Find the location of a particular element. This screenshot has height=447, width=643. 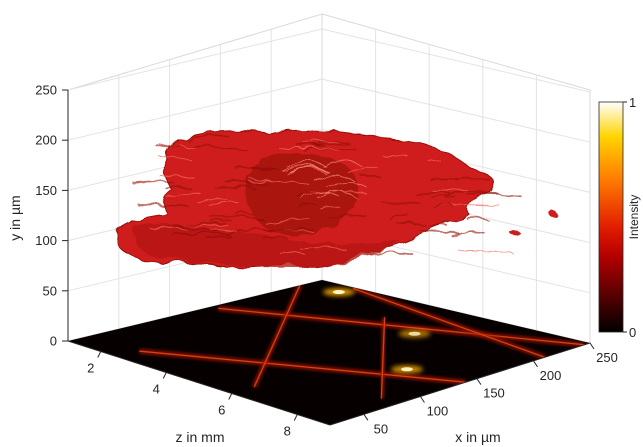

y-tick-label: 0 is located at coordinates (53, 341).